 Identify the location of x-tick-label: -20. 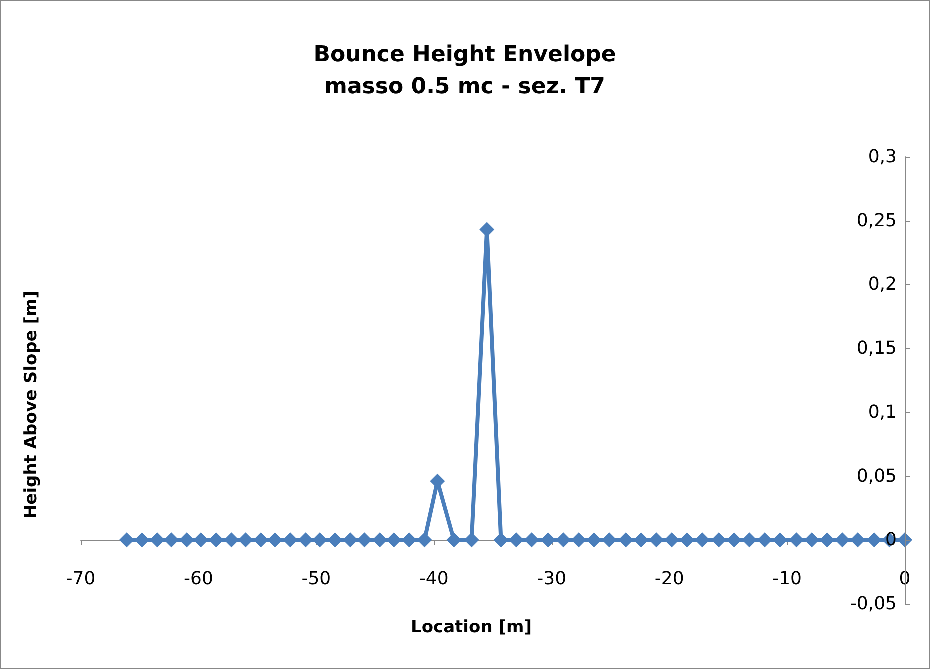
(669, 579).